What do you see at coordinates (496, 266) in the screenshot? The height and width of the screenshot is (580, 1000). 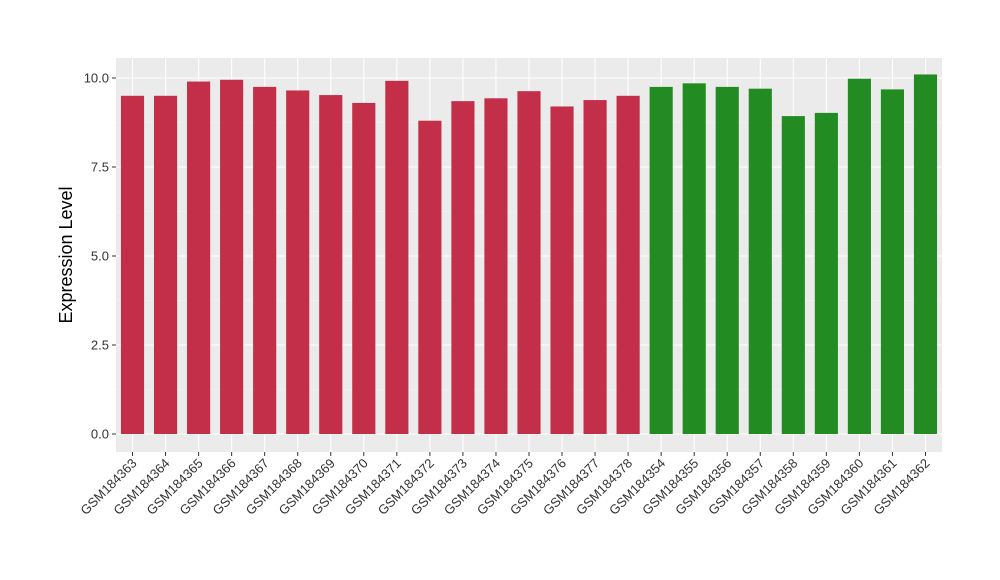 I see `bar-GSM184374` at bounding box center [496, 266].